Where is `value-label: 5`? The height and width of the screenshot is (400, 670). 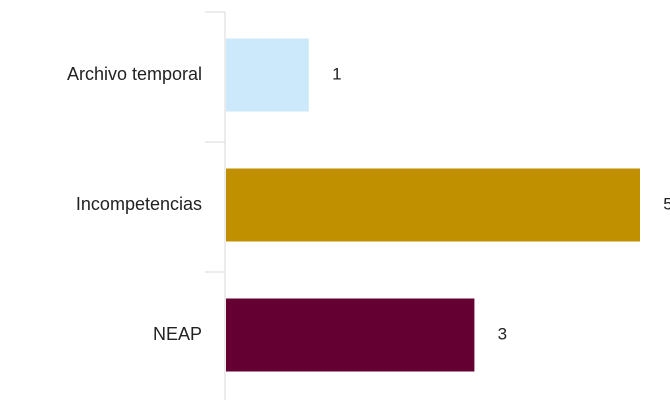
value-label: 5 is located at coordinates (666, 203).